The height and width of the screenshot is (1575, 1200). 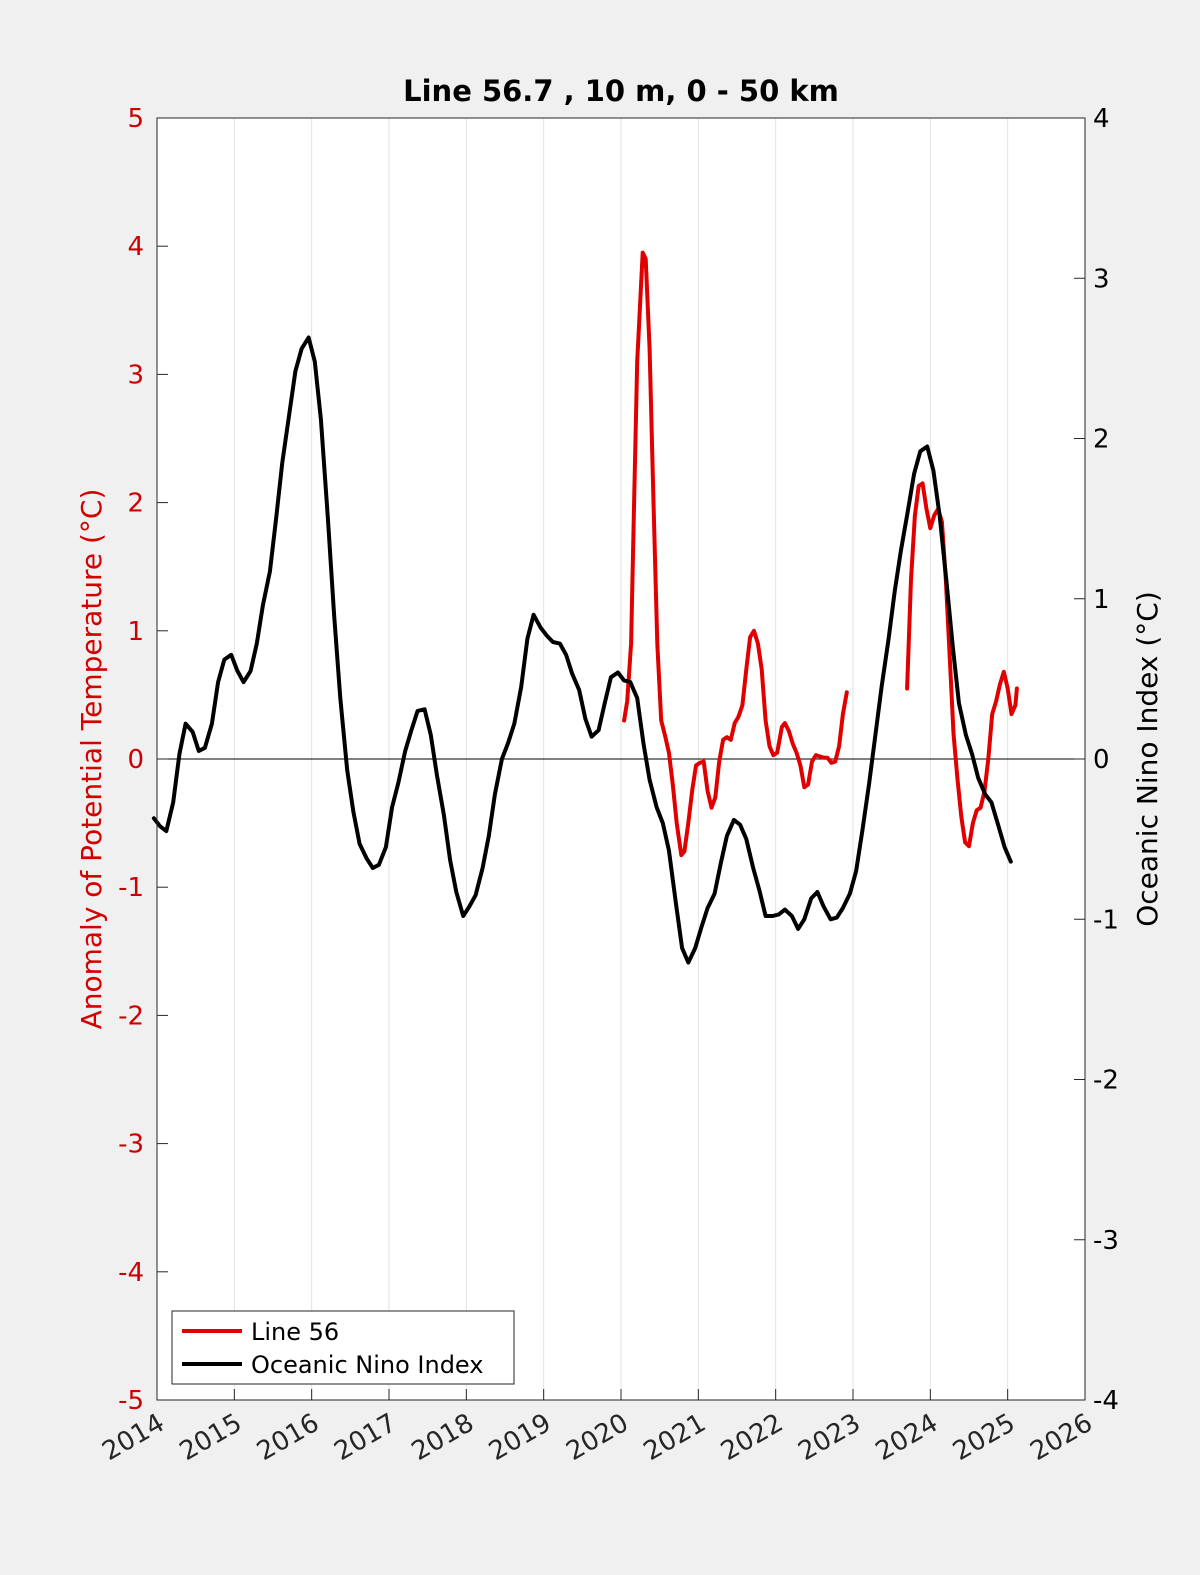 I want to click on x-tick-label: 2022, so click(x=752, y=1437).